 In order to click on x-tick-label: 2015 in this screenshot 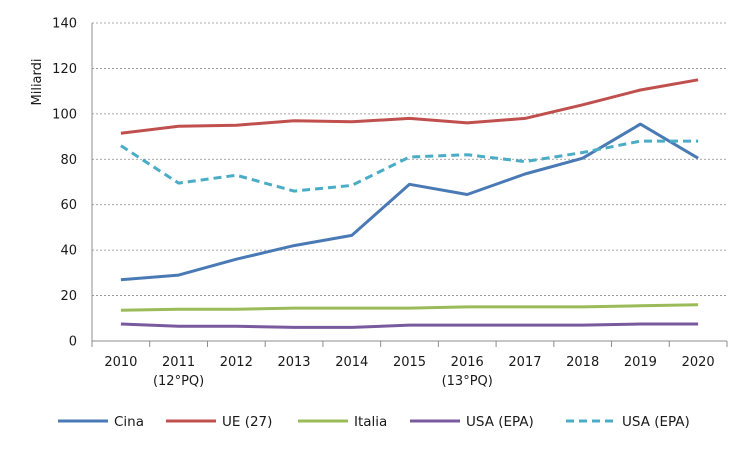, I will do `click(409, 362)`.